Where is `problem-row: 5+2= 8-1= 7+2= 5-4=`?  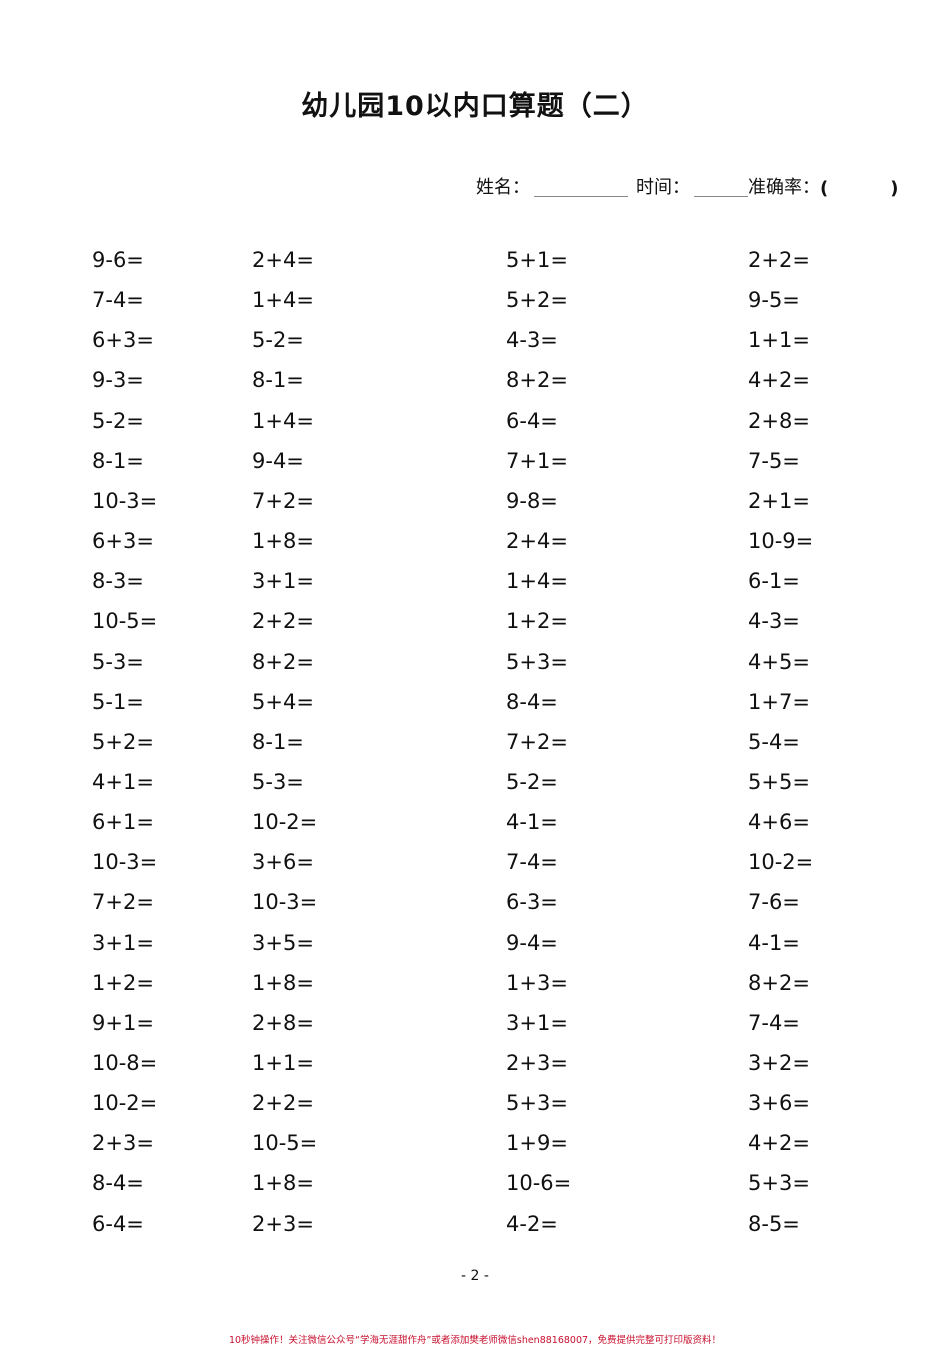 problem-row: 5+2= 8-1= 7+2= 5-4= is located at coordinates (475, 750).